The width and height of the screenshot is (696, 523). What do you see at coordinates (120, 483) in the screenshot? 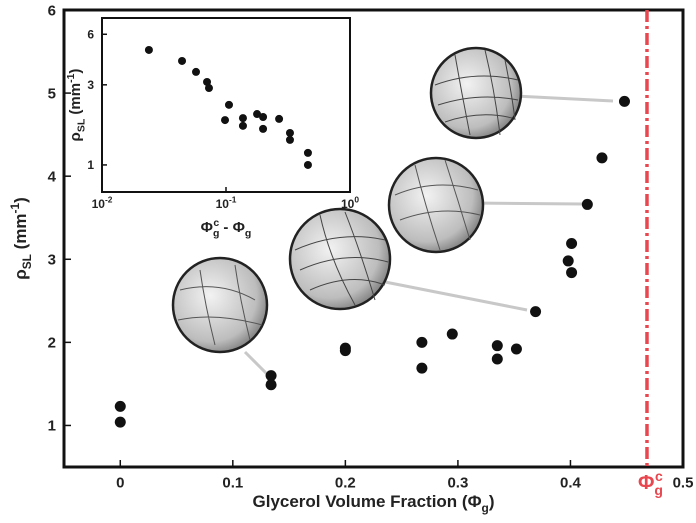
I see `tick-label: 0` at bounding box center [120, 483].